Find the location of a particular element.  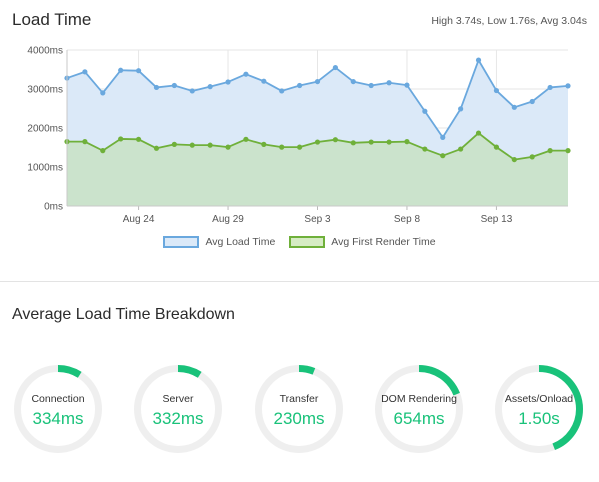

gauge-value: 1.50s is located at coordinates (539, 418).